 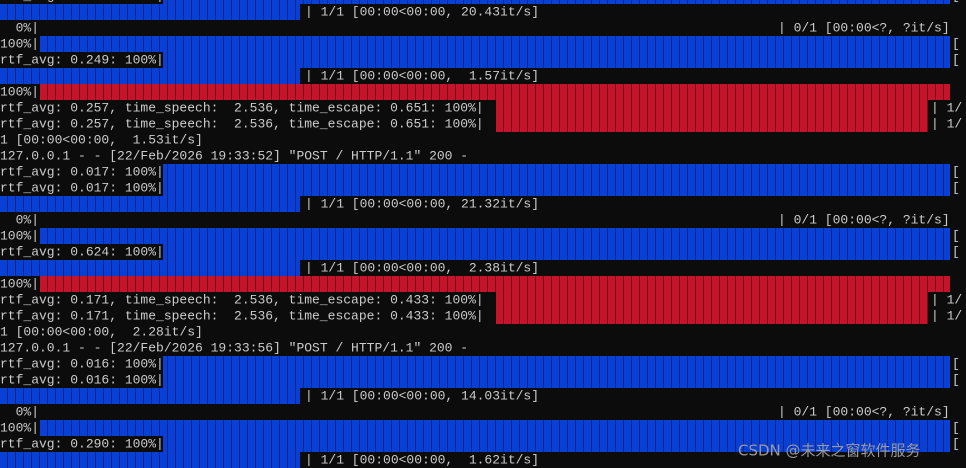 What do you see at coordinates (829, 451) in the screenshot?
I see `watermark: CSDN @未来之窗软件服务` at bounding box center [829, 451].